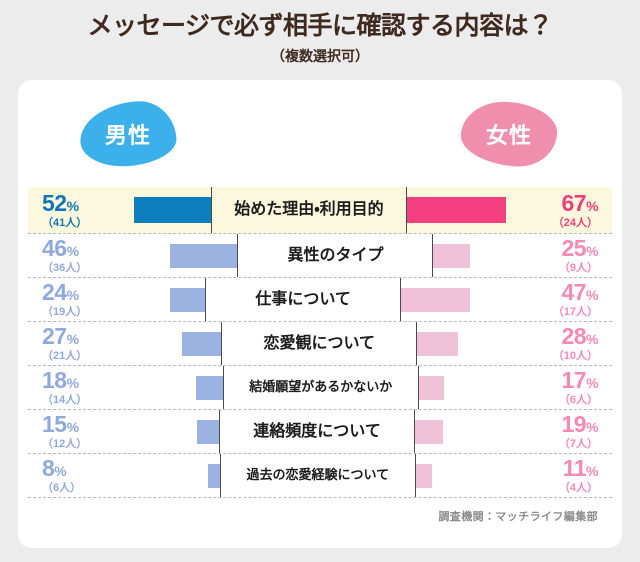 Image resolution: width=640 pixels, height=562 pixels. I want to click on male-percent: 27%, so click(60, 336).